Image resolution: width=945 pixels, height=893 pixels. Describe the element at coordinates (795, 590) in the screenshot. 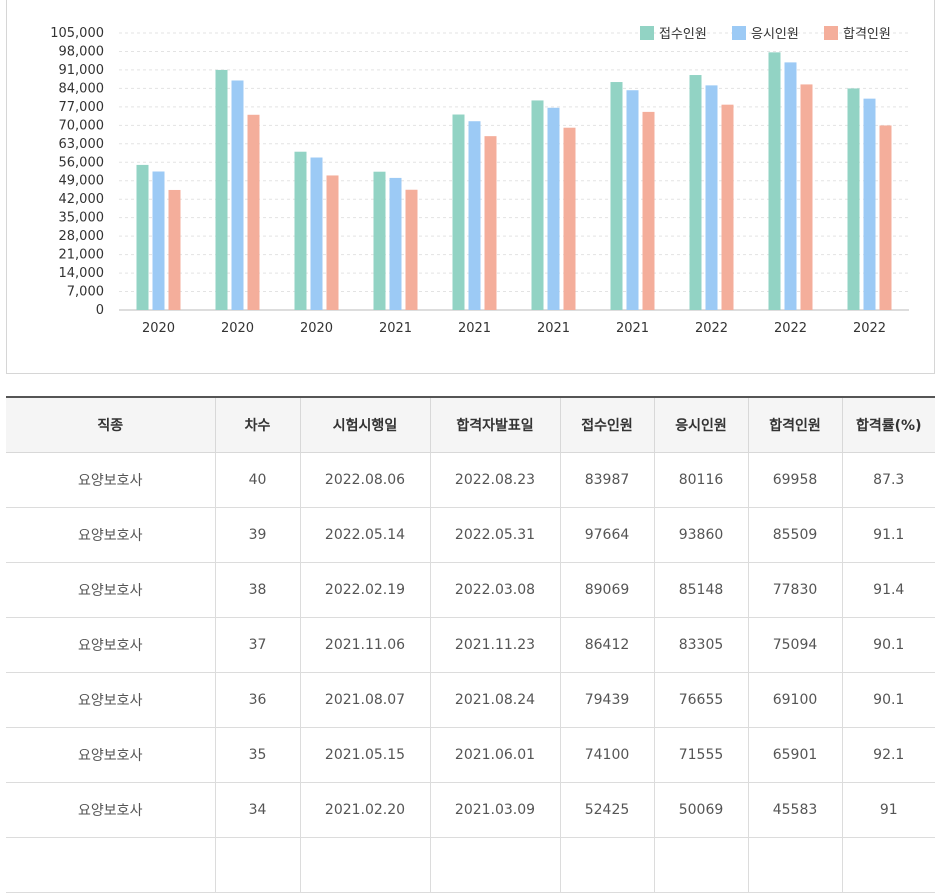

I see `table-cell: 77830` at that location.